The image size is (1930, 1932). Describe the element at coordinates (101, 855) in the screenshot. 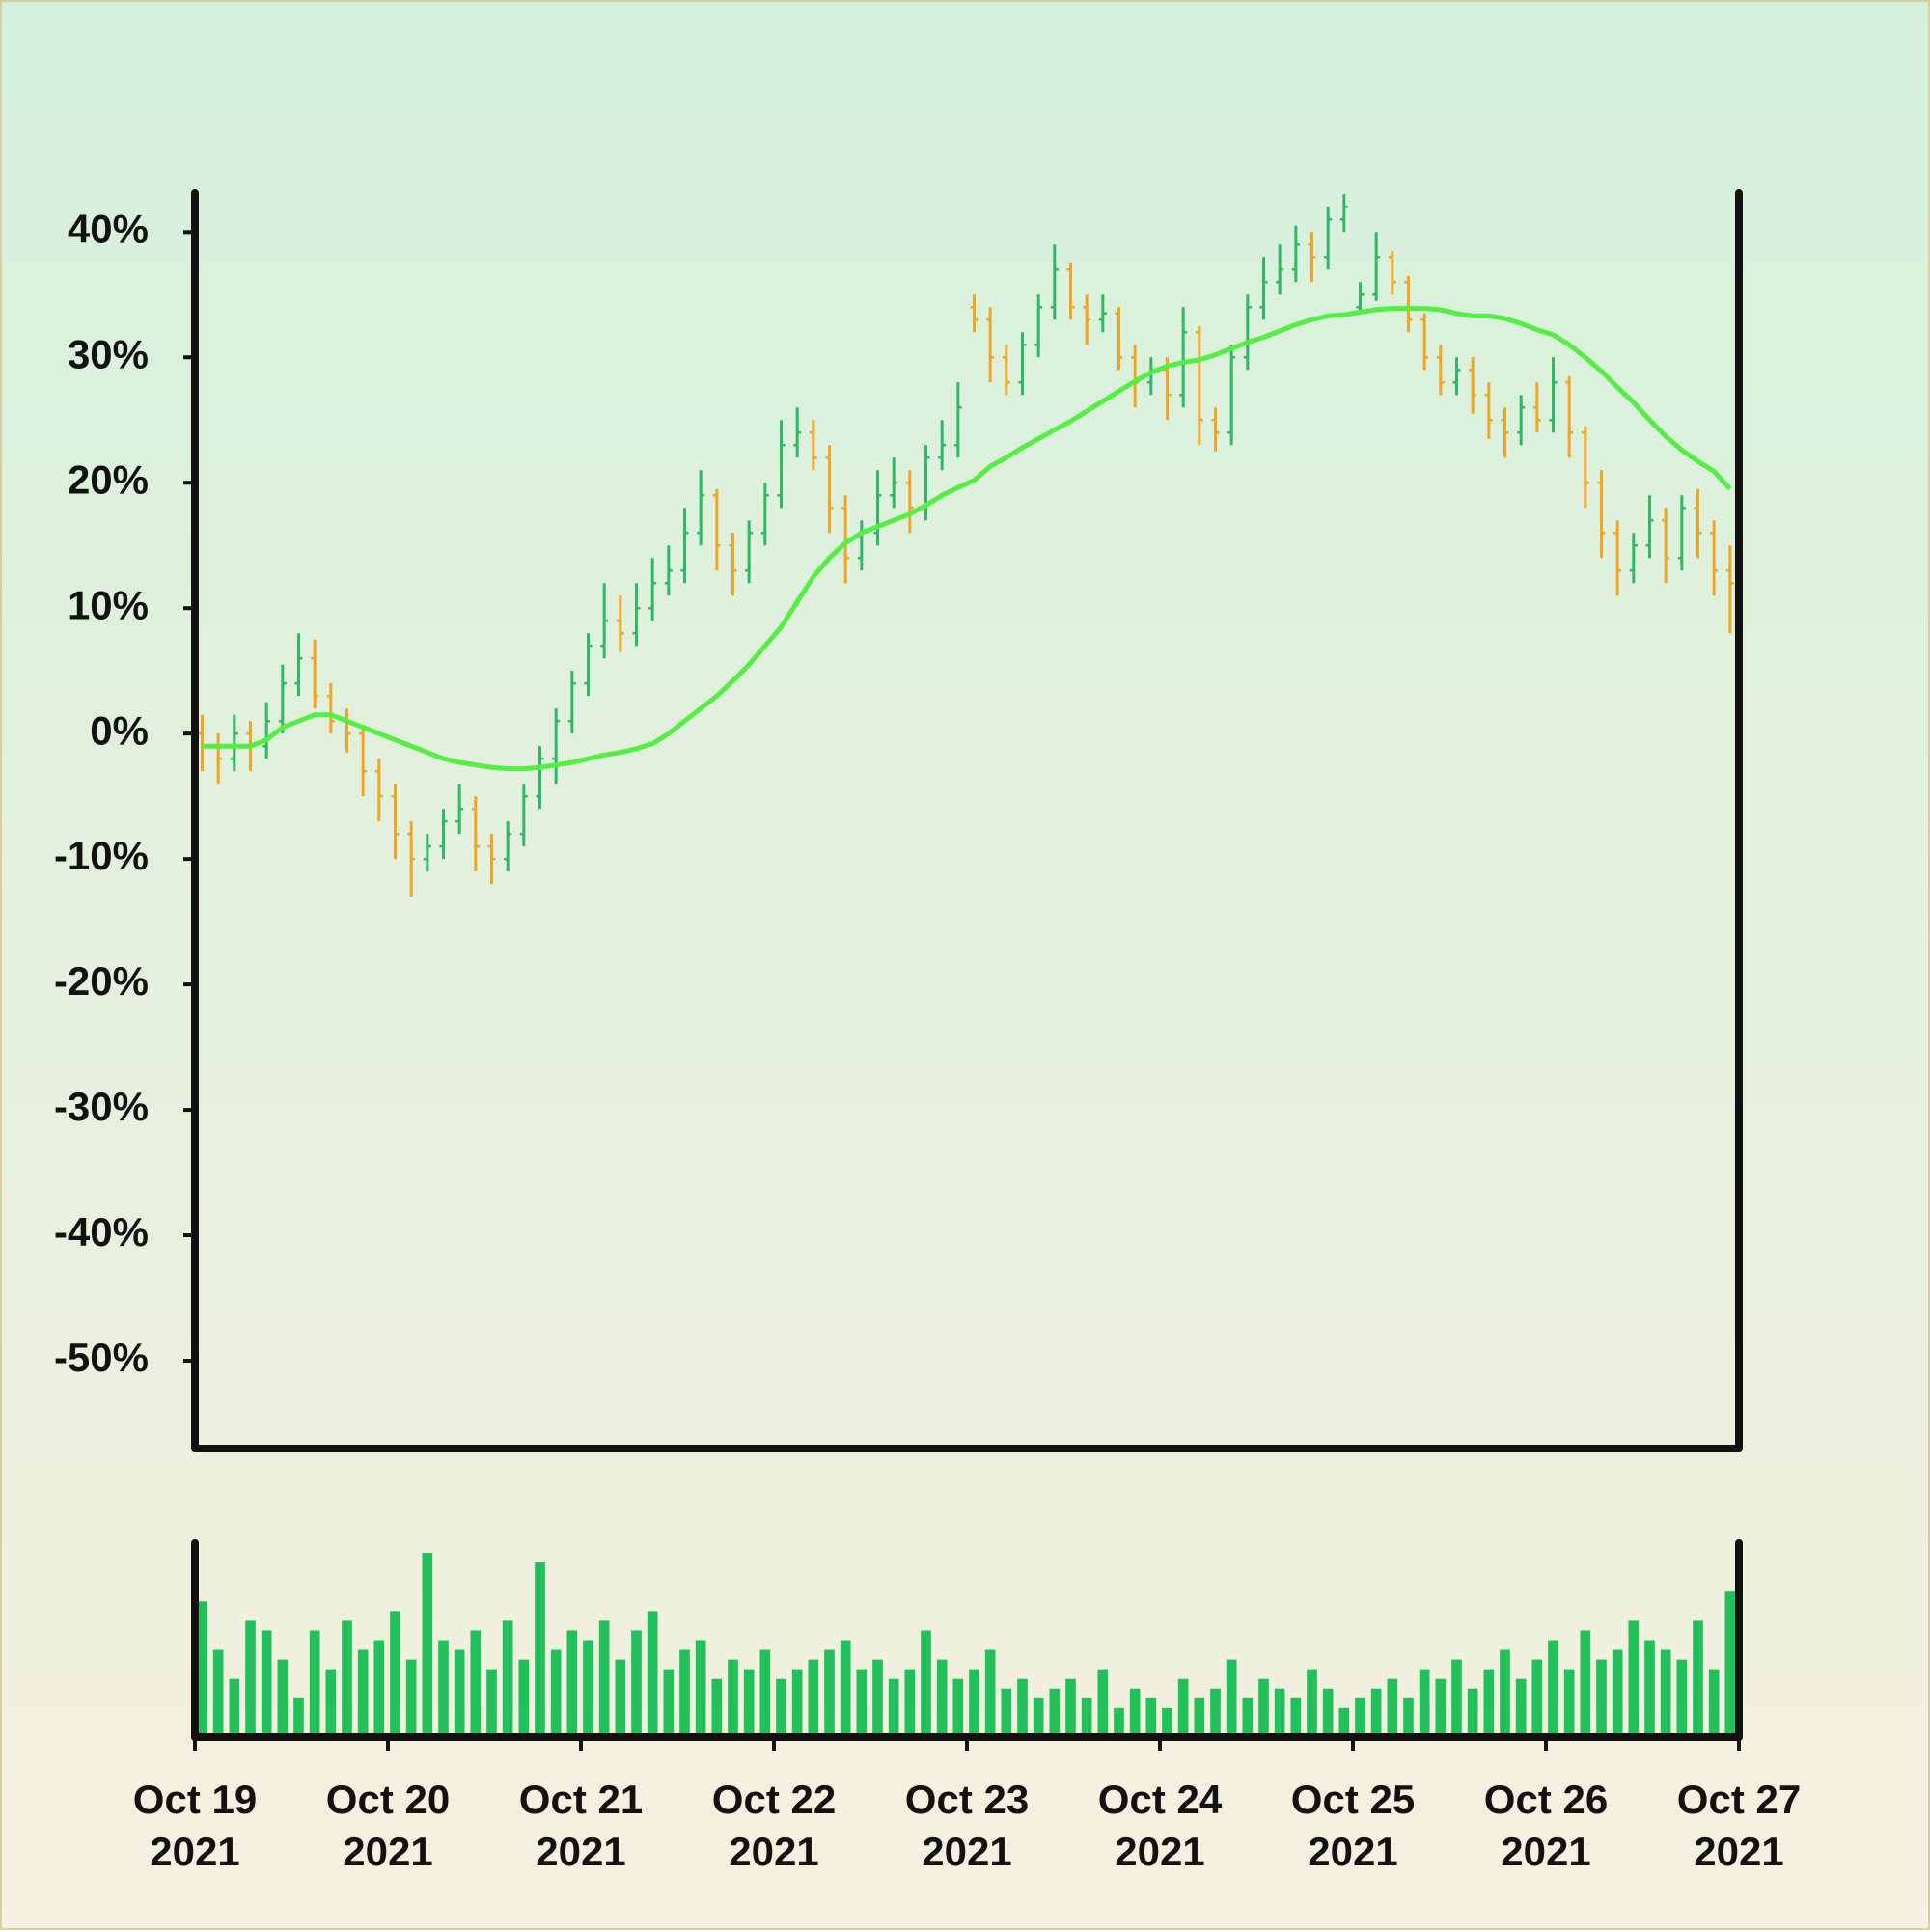

I see `y-tick-label: -10%` at that location.